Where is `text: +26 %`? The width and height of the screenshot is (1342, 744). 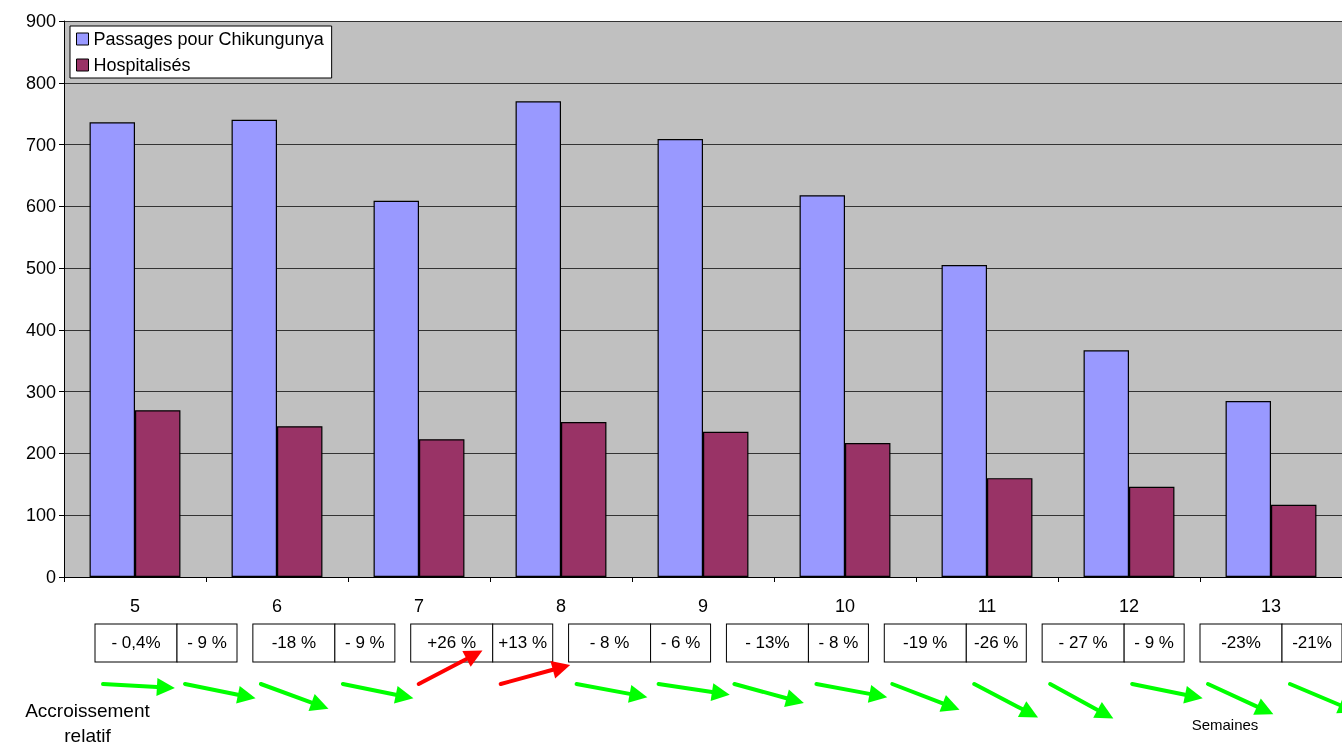
text: +26 % is located at coordinates (452, 642).